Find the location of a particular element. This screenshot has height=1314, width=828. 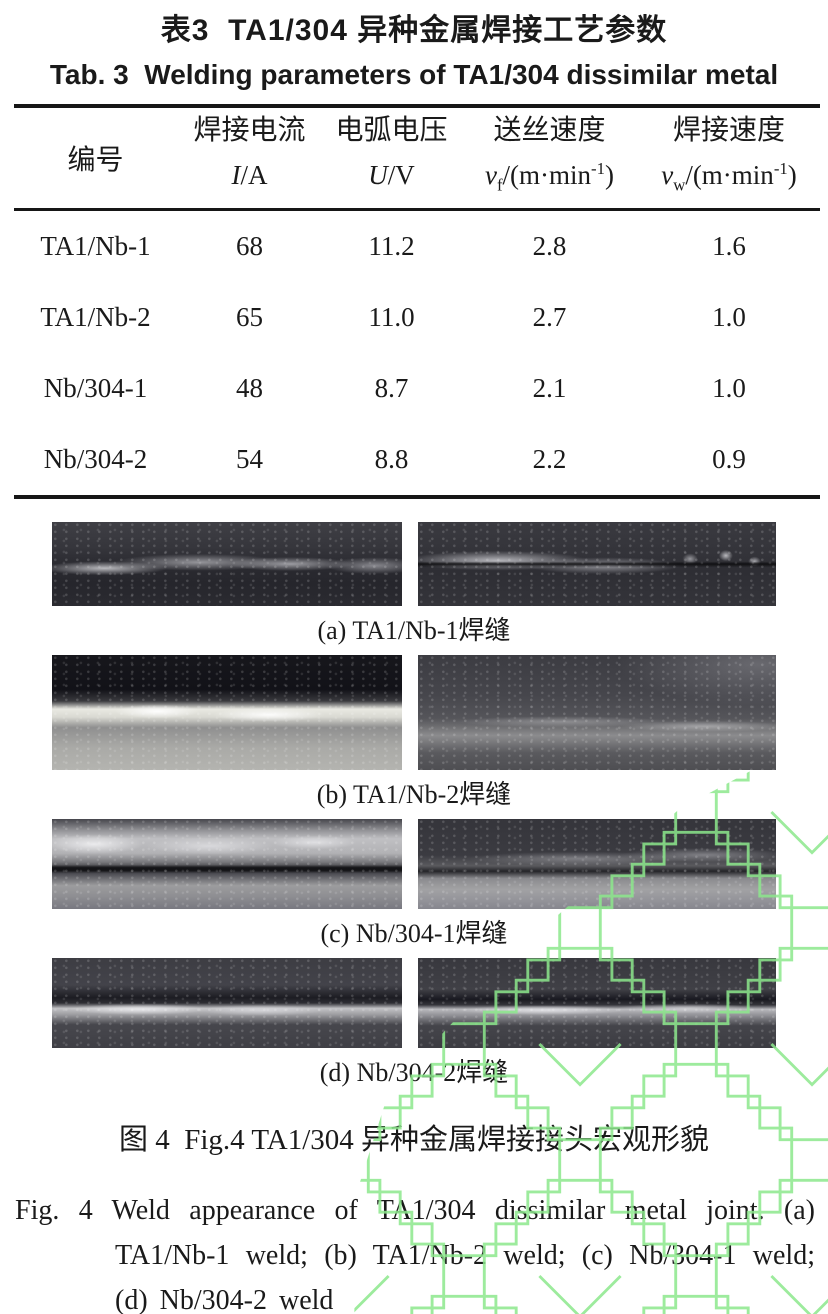

col-header-current-symbol: I/A is located at coordinates (249, 175).